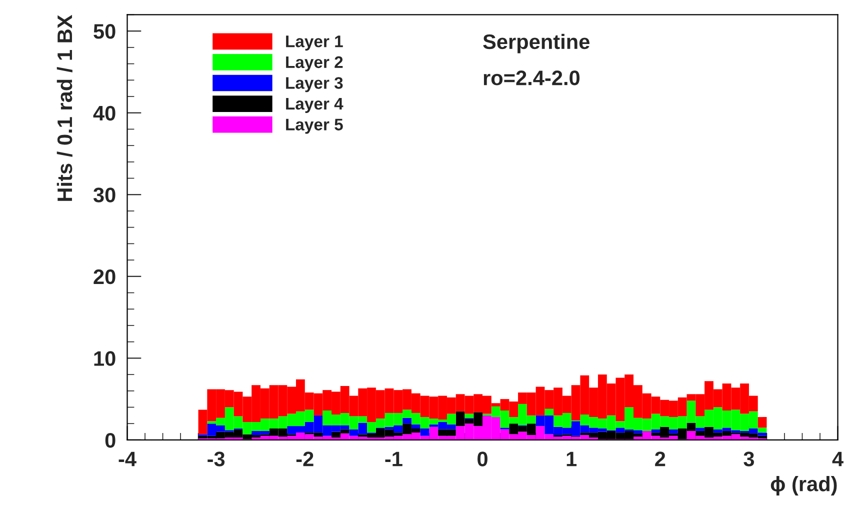 The width and height of the screenshot is (854, 525). Describe the element at coordinates (110, 440) in the screenshot. I see `y-tick-label: 0` at that location.